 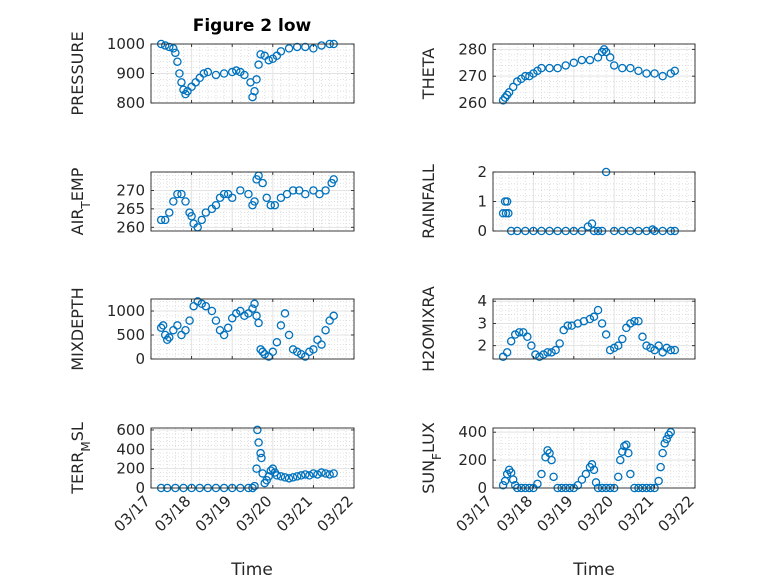 I want to click on panel-2-y-tick-label: 260, so click(x=472, y=103).